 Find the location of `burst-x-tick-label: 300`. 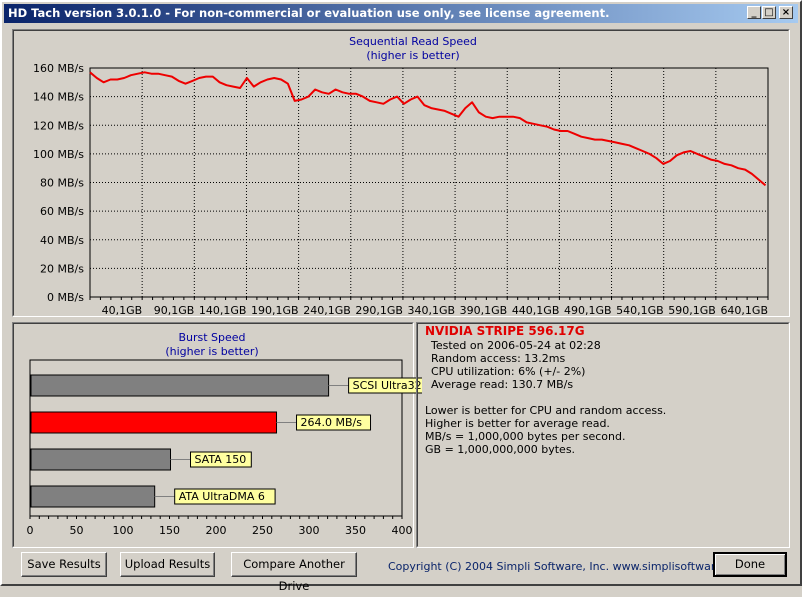

burst-x-tick-label: 300 is located at coordinates (309, 530).